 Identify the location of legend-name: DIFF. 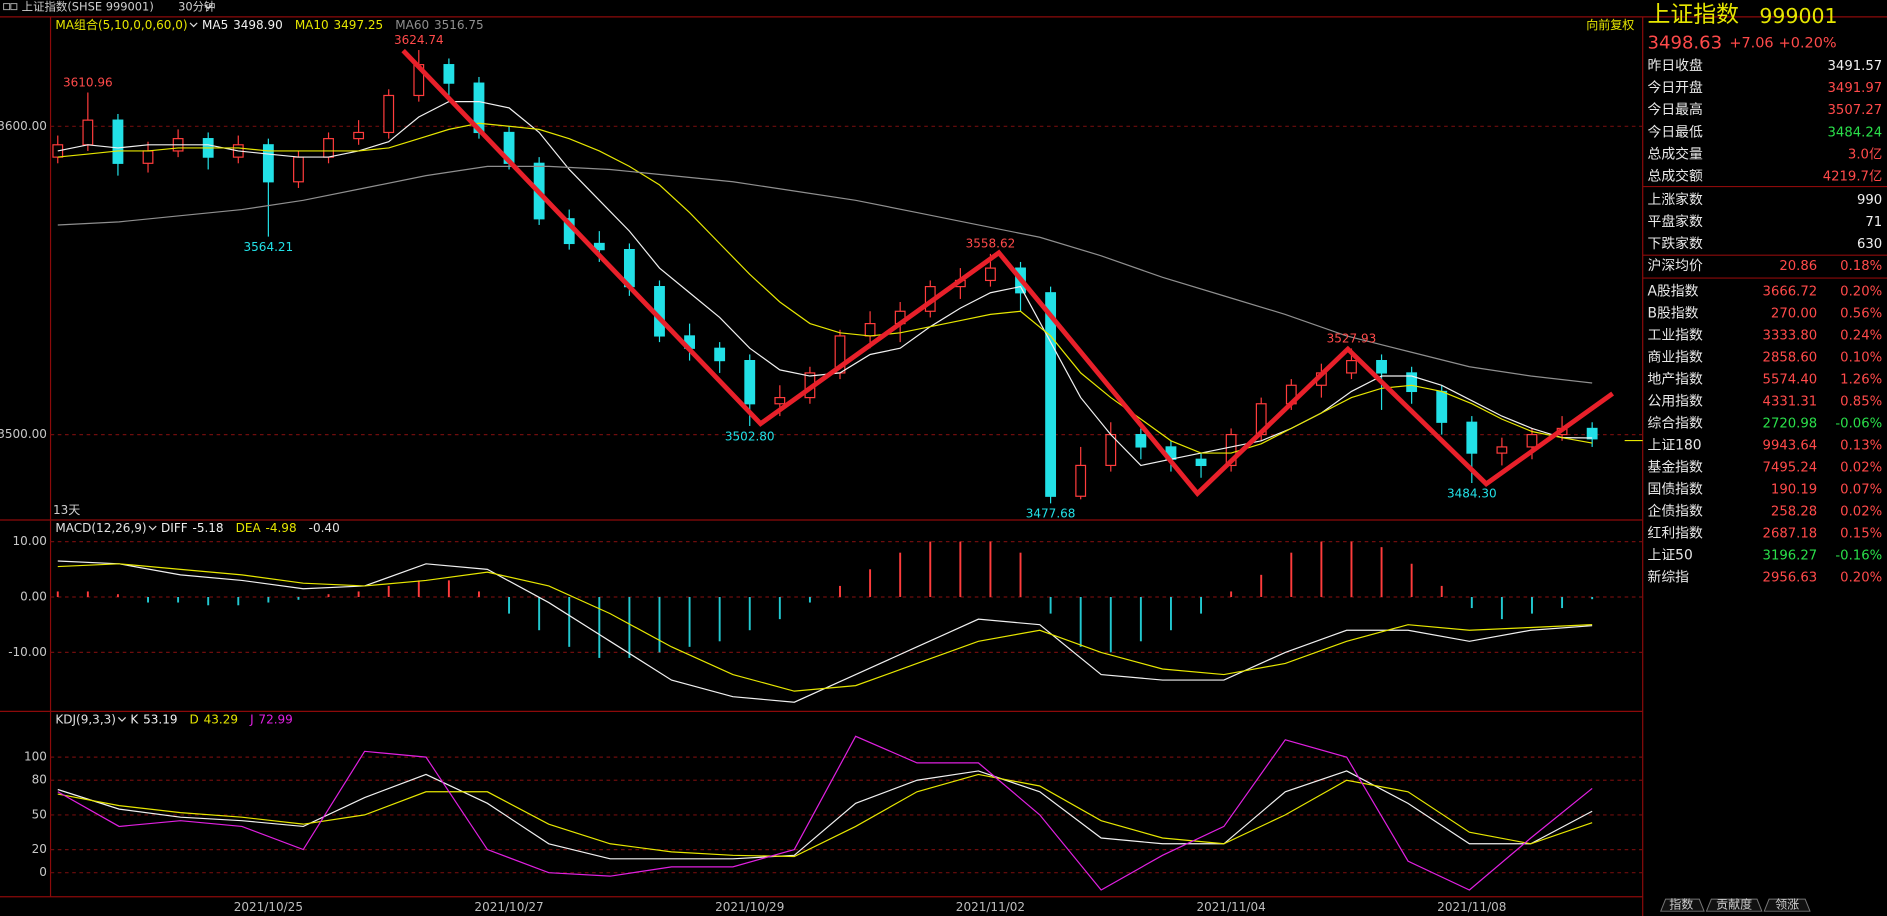
(174, 528).